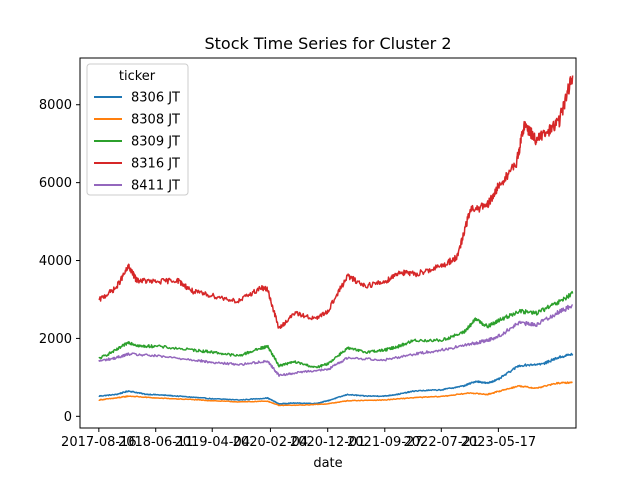 The height and width of the screenshot is (480, 640). Describe the element at coordinates (156, 442) in the screenshot. I see `x-tick-label: 2018-06-11` at that location.